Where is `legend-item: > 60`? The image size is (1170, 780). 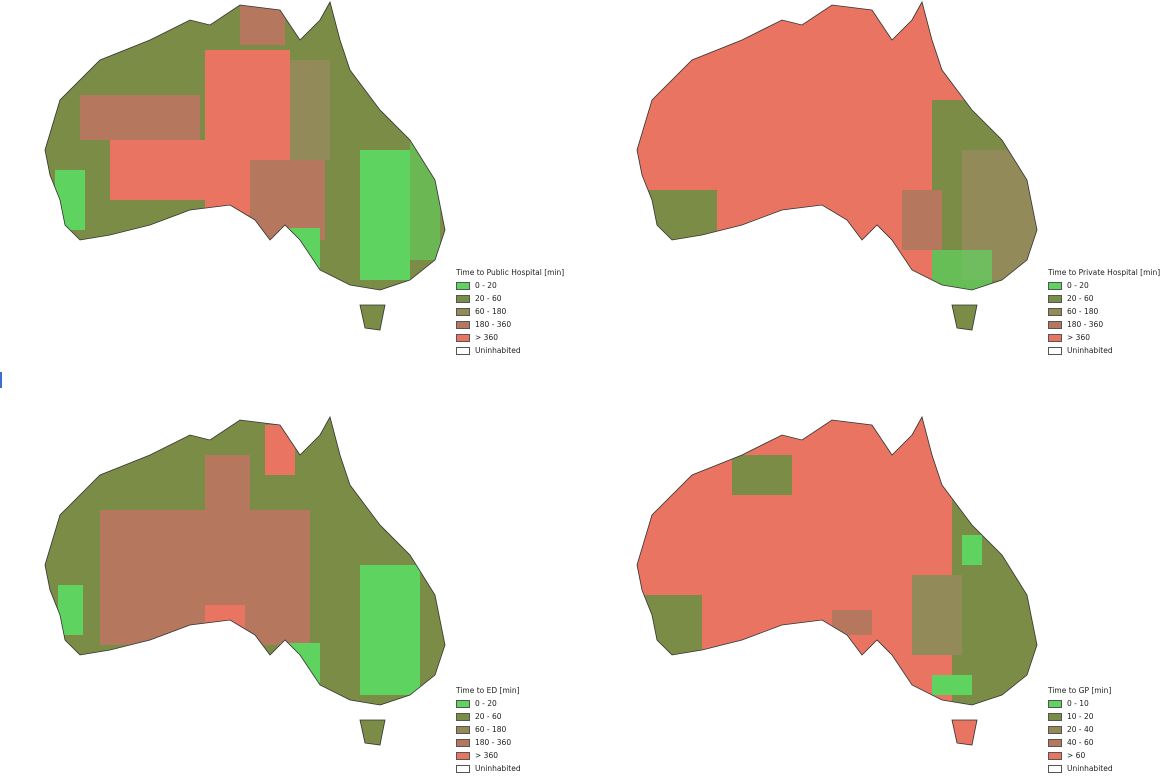 legend-item: > 60 is located at coordinates (1080, 755).